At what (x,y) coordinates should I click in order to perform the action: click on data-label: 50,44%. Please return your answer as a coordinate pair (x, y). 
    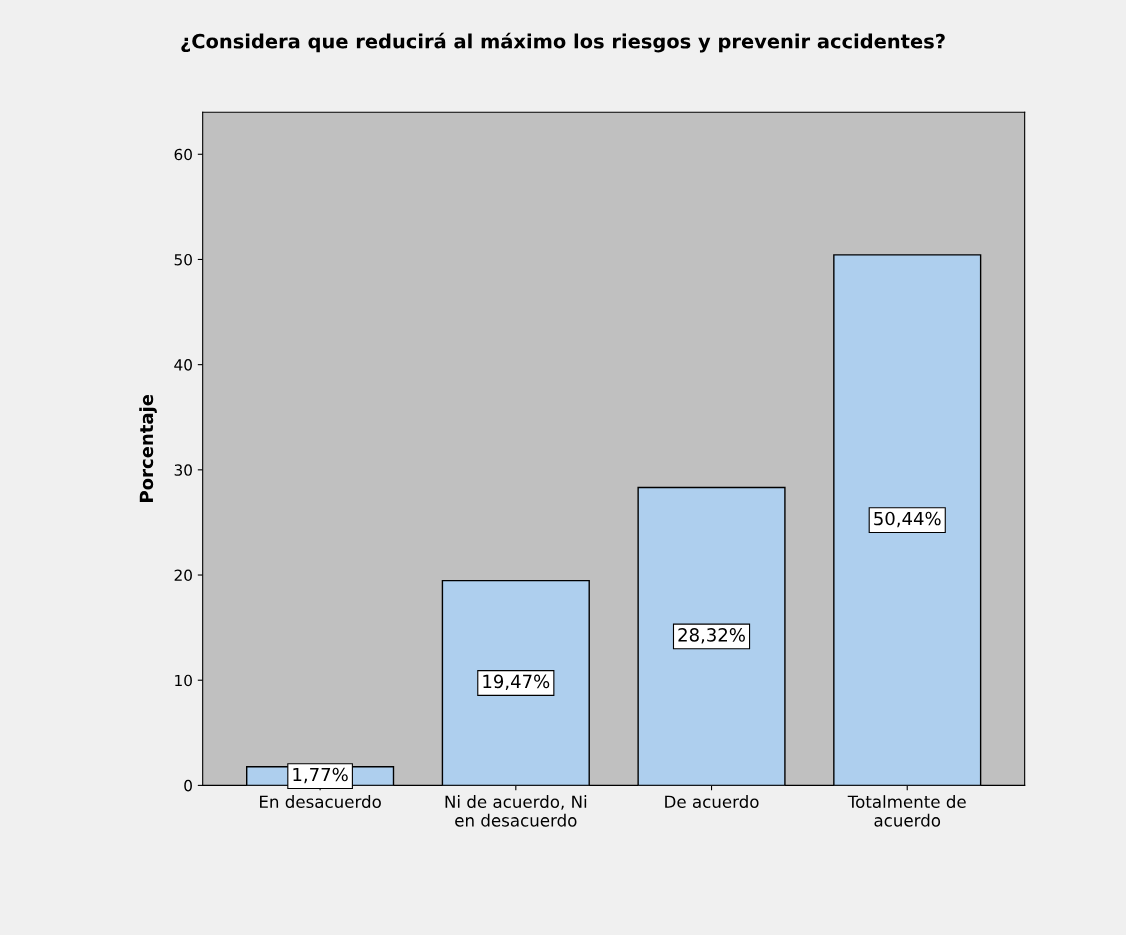
    Looking at the image, I should click on (907, 519).